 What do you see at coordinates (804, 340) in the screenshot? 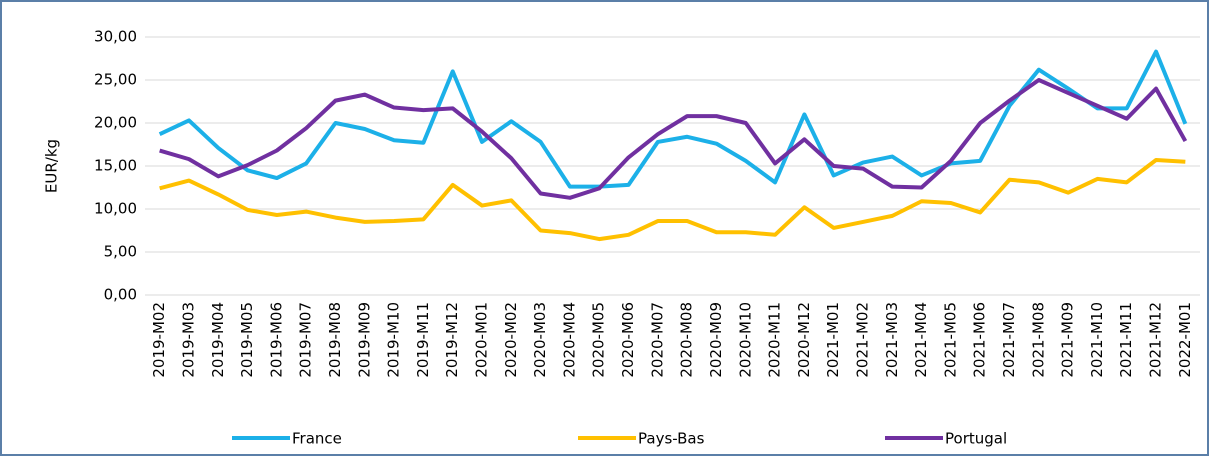
I see `x-tick-label: 2020-M12` at bounding box center [804, 340].